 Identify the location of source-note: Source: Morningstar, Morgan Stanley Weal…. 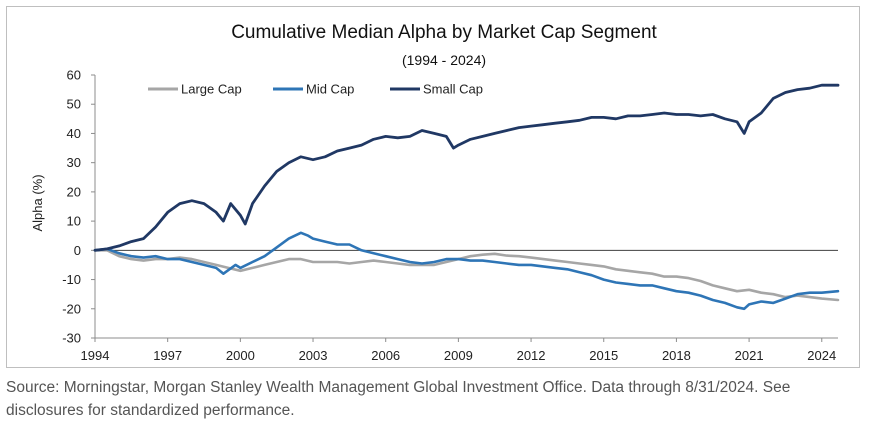
(398, 399).